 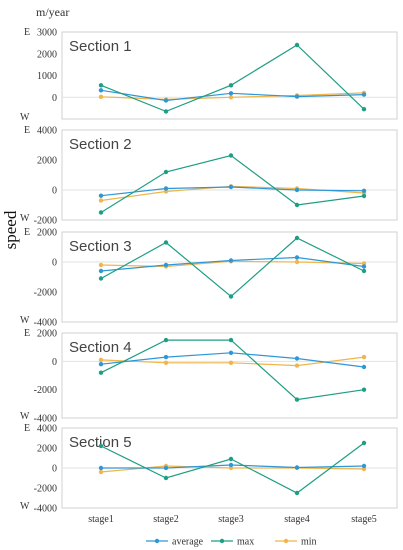 What do you see at coordinates (100, 46) in the screenshot?
I see `panel-title: Section 1` at bounding box center [100, 46].